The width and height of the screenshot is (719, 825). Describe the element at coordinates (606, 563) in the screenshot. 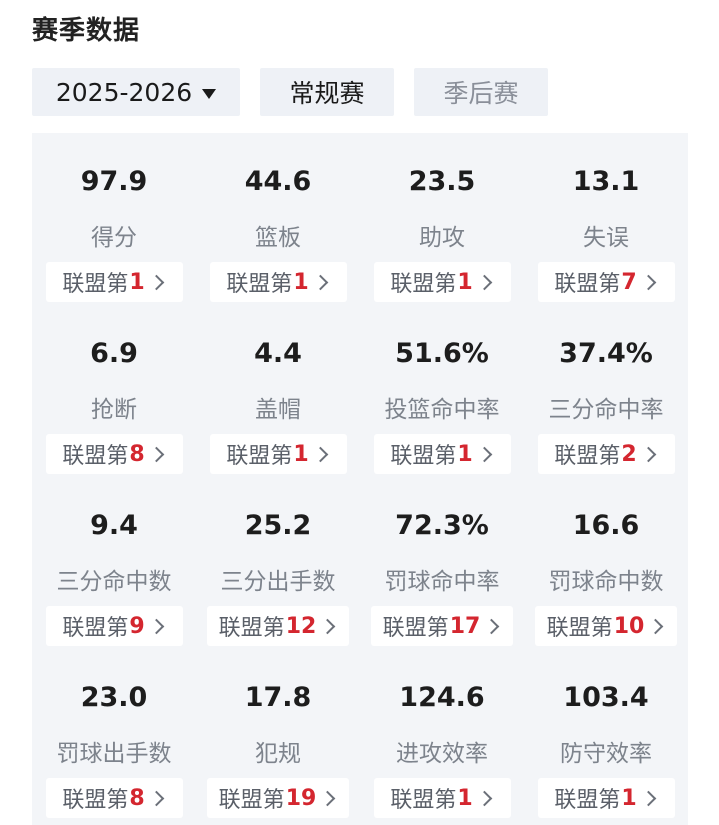

I see `stat-card: 16.6 罚球命中数 联盟第 10` at that location.